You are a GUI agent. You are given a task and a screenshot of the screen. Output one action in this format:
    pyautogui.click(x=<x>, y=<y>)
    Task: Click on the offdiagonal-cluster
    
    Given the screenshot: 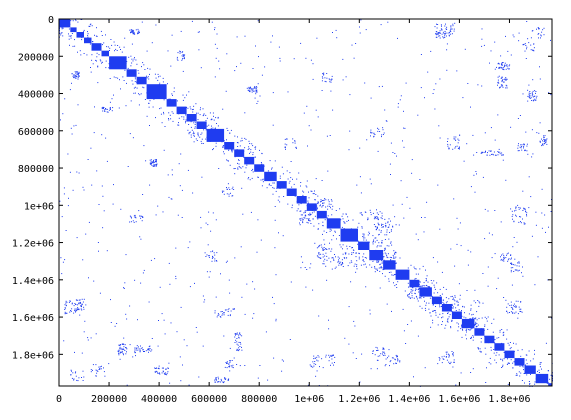 What is the action you would take?
    pyautogui.click(x=105, y=54)
    